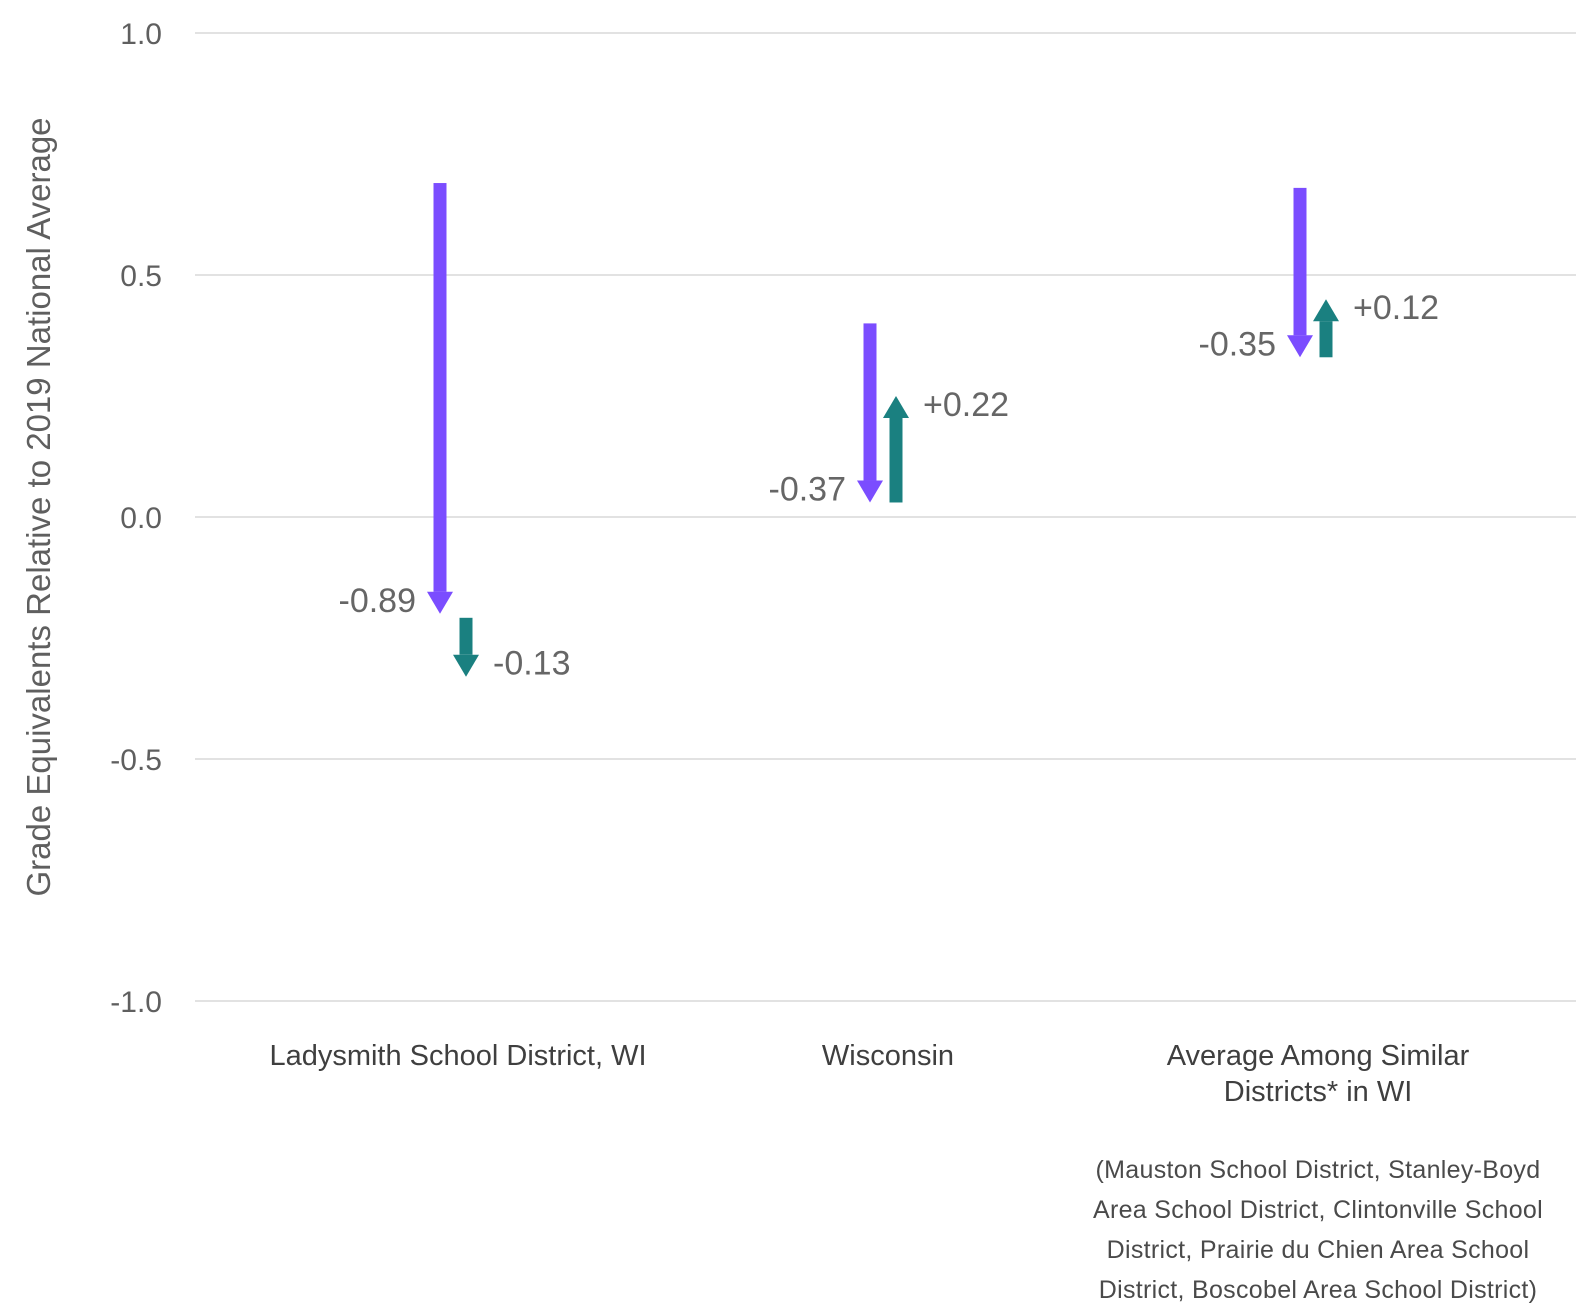 The width and height of the screenshot is (1576, 1312). I want to click on drop-value-label: -0.37, so click(808, 489).